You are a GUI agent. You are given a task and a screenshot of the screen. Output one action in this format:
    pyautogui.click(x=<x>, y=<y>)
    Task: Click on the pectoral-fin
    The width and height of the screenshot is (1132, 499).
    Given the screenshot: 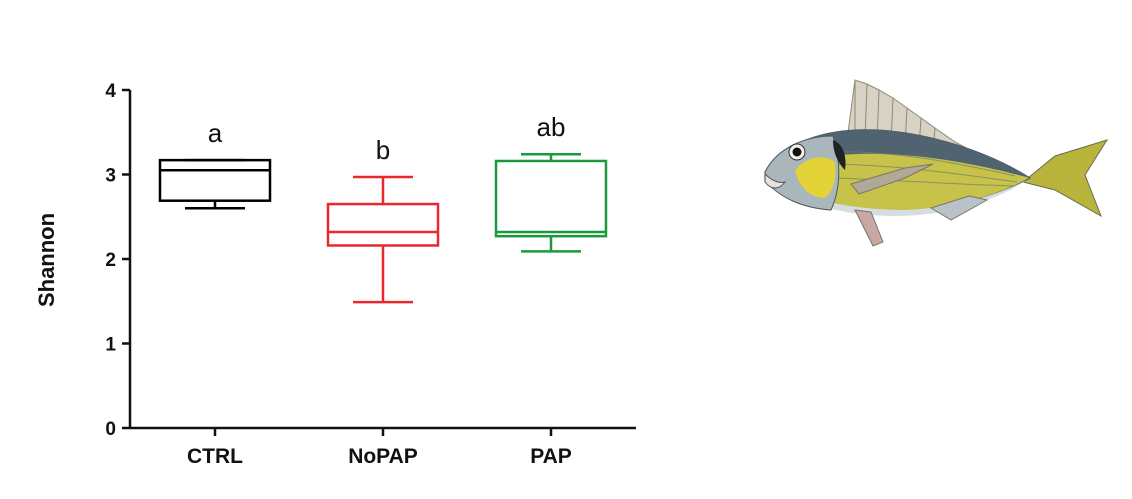 What is the action you would take?
    pyautogui.click(x=892, y=179)
    